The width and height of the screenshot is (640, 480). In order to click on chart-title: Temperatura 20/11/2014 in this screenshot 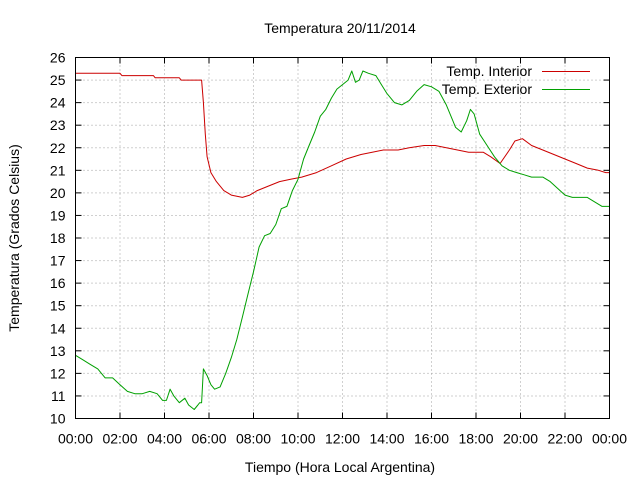, I will do `click(340, 28)`.